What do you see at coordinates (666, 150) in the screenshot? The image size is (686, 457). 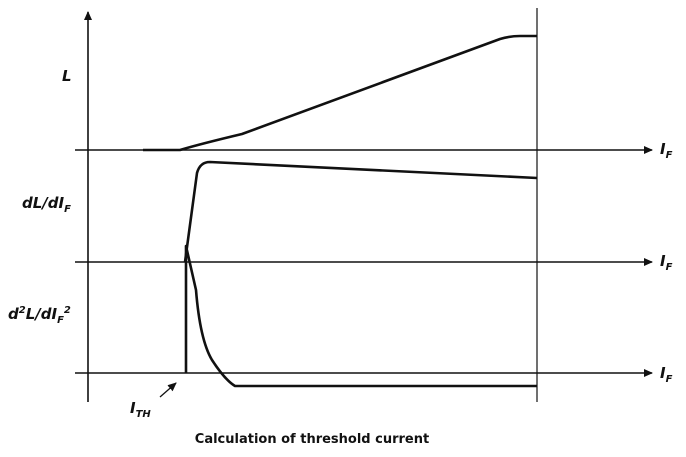 I see `label-if-top: IF` at bounding box center [666, 150].